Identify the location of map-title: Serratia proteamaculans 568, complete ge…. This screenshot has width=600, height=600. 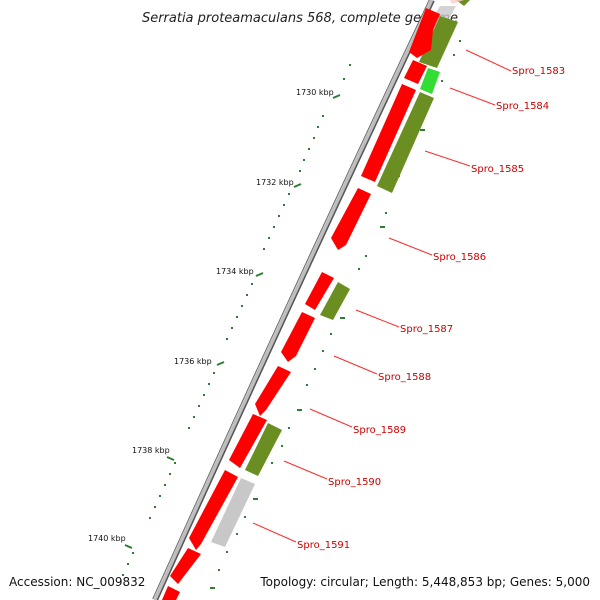
(300, 18).